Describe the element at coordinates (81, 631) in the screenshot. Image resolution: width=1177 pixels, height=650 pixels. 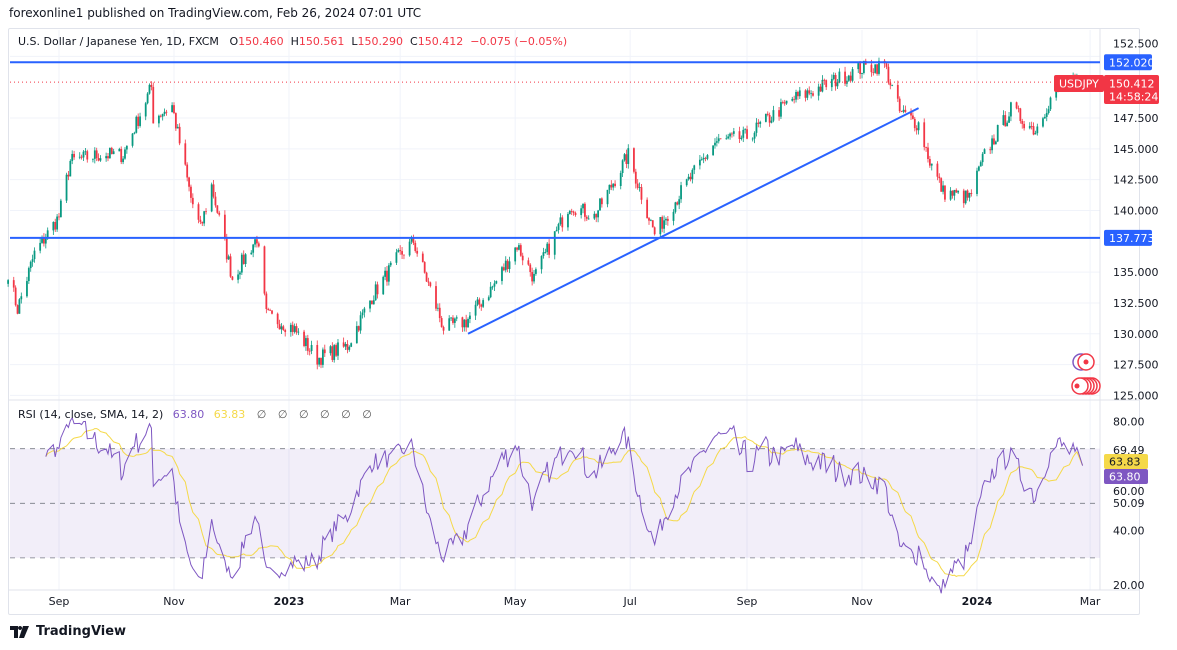
I see `brand-name: TradingView` at that location.